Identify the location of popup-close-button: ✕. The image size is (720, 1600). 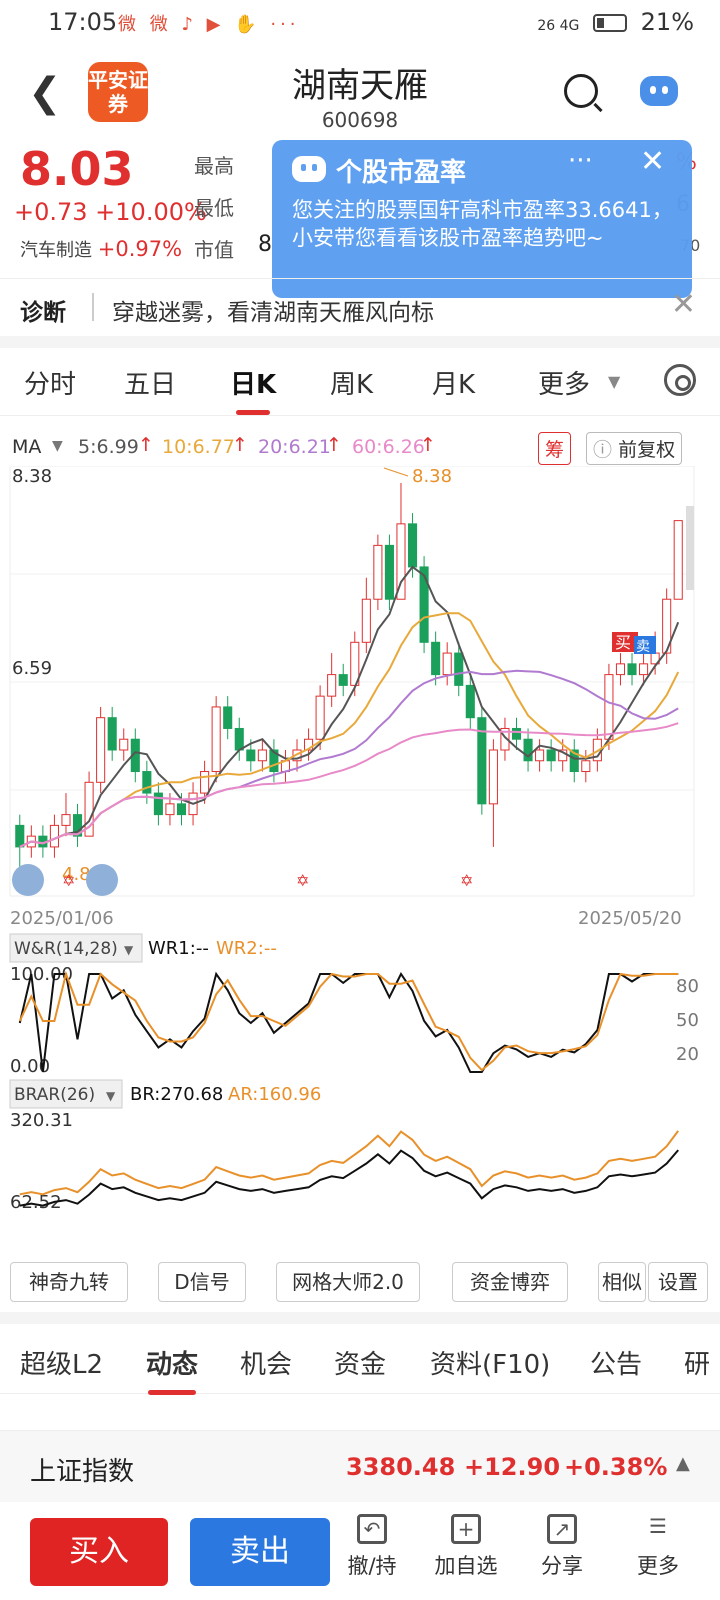
(653, 161).